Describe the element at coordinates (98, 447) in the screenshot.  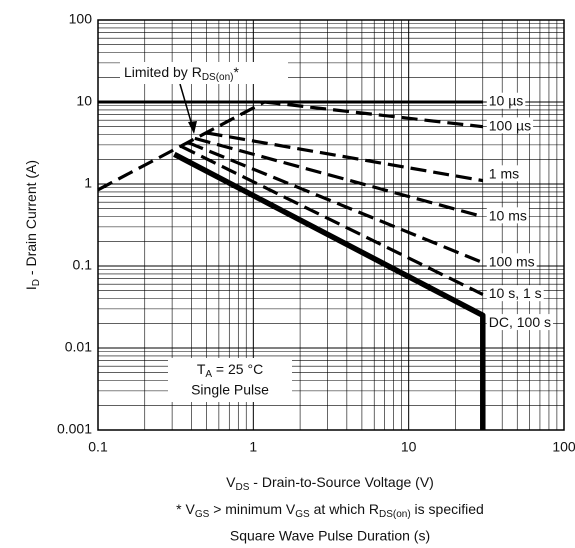
I see `x-tick-label: 0.1` at that location.